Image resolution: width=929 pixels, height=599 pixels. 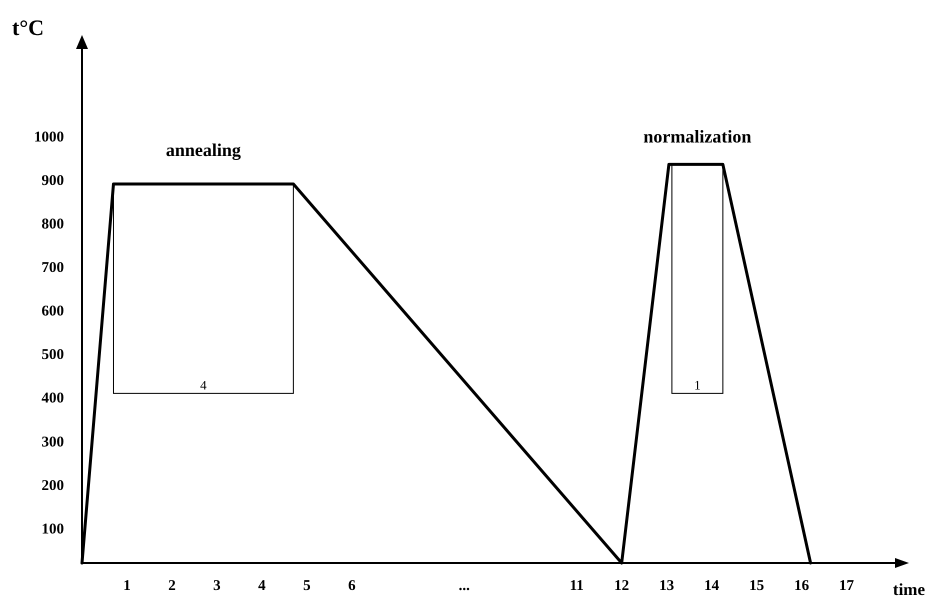 What do you see at coordinates (28, 27) in the screenshot?
I see `y-axis-title: t°C` at bounding box center [28, 27].